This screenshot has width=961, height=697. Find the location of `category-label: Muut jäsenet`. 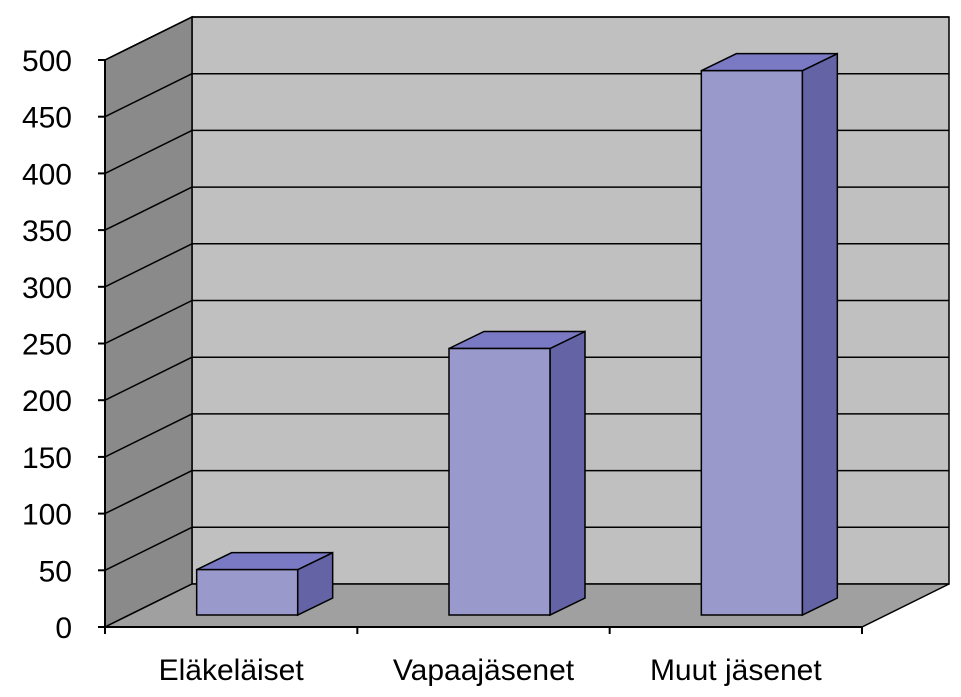

category-label: Muut jäsenet is located at coordinates (736, 670).